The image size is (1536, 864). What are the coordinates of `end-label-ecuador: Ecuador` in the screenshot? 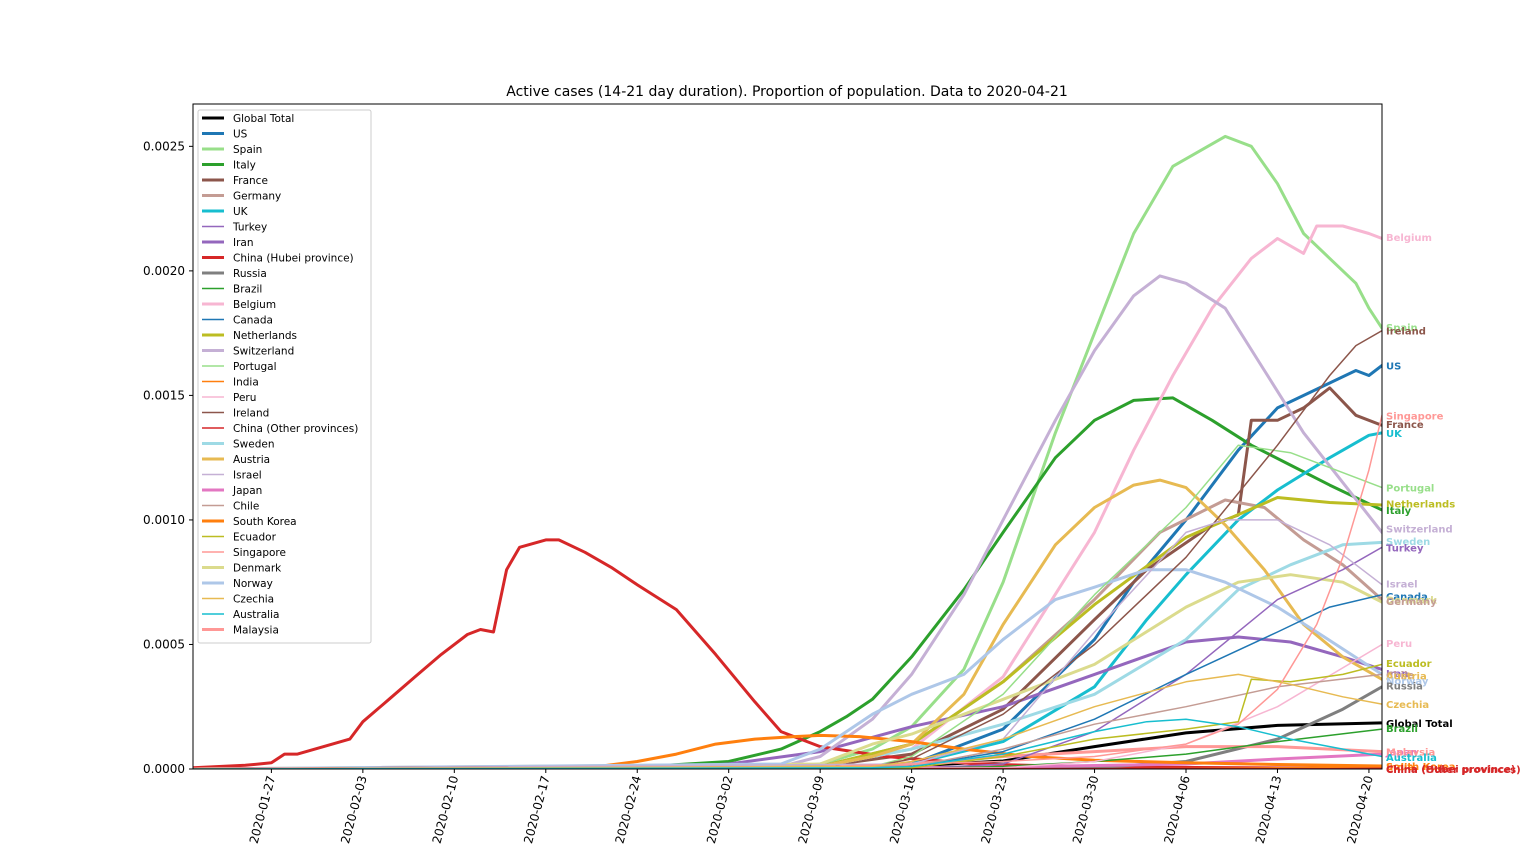 It's located at (1409, 664).